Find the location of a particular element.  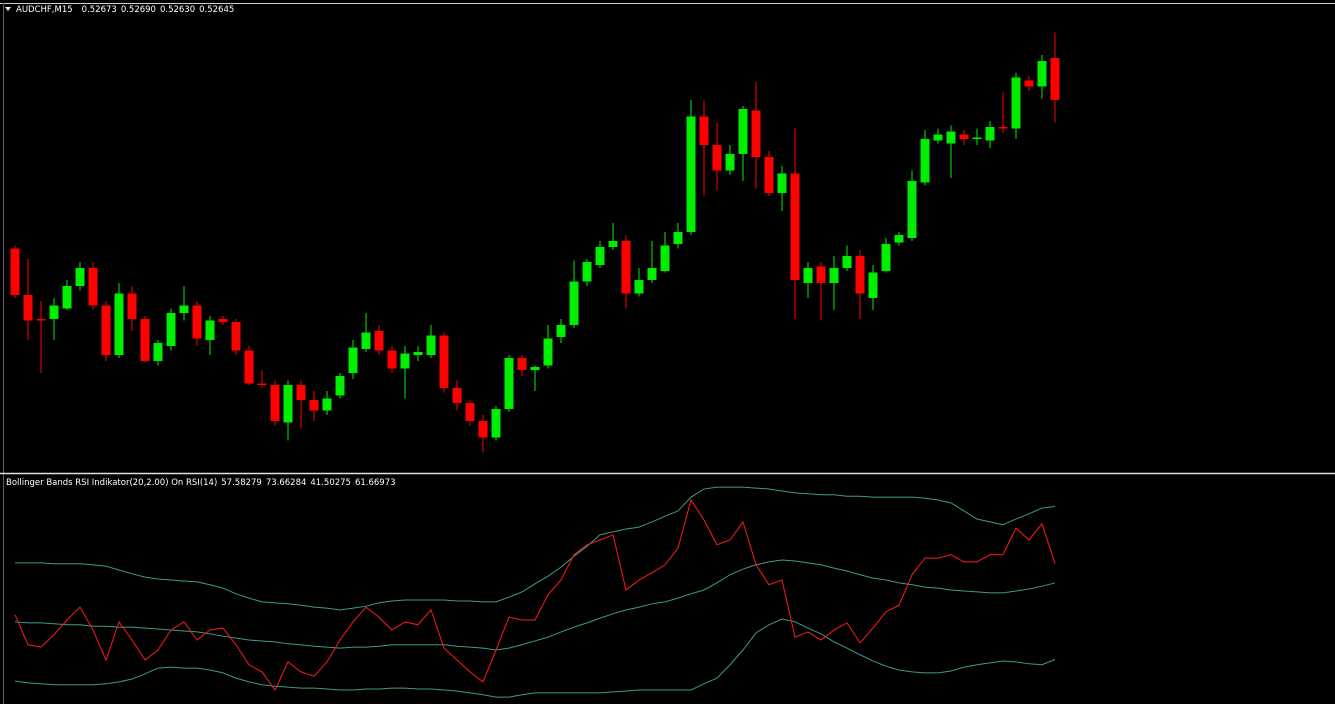

indicator-value: 41.50275 is located at coordinates (330, 483).